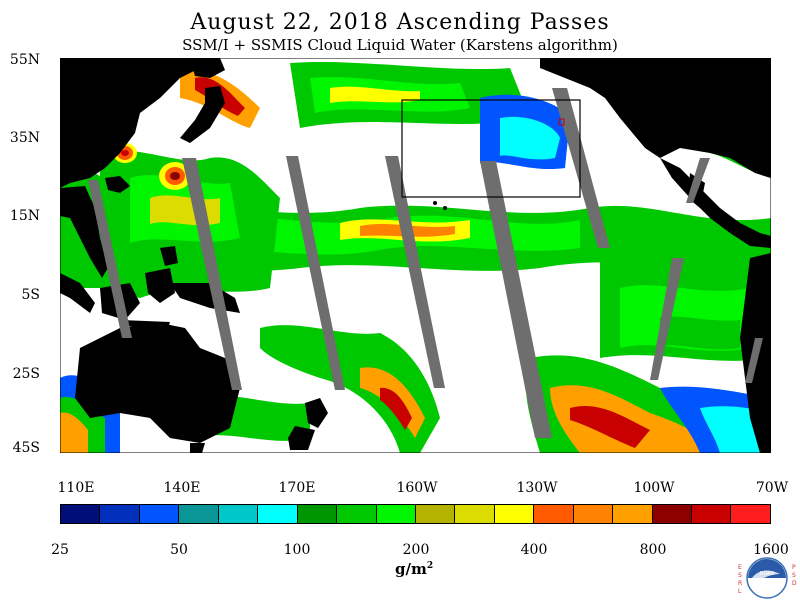 The height and width of the screenshot is (600, 800). Describe the element at coordinates (653, 550) in the screenshot. I see `colorbar-label: 800` at that location.